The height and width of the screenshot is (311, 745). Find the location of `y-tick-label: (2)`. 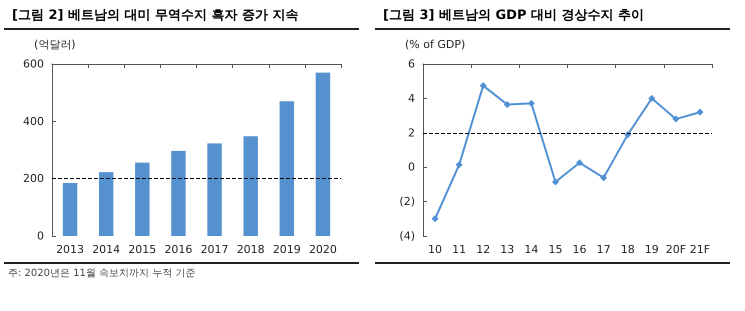

y-tick-label: (2) is located at coordinates (407, 201).